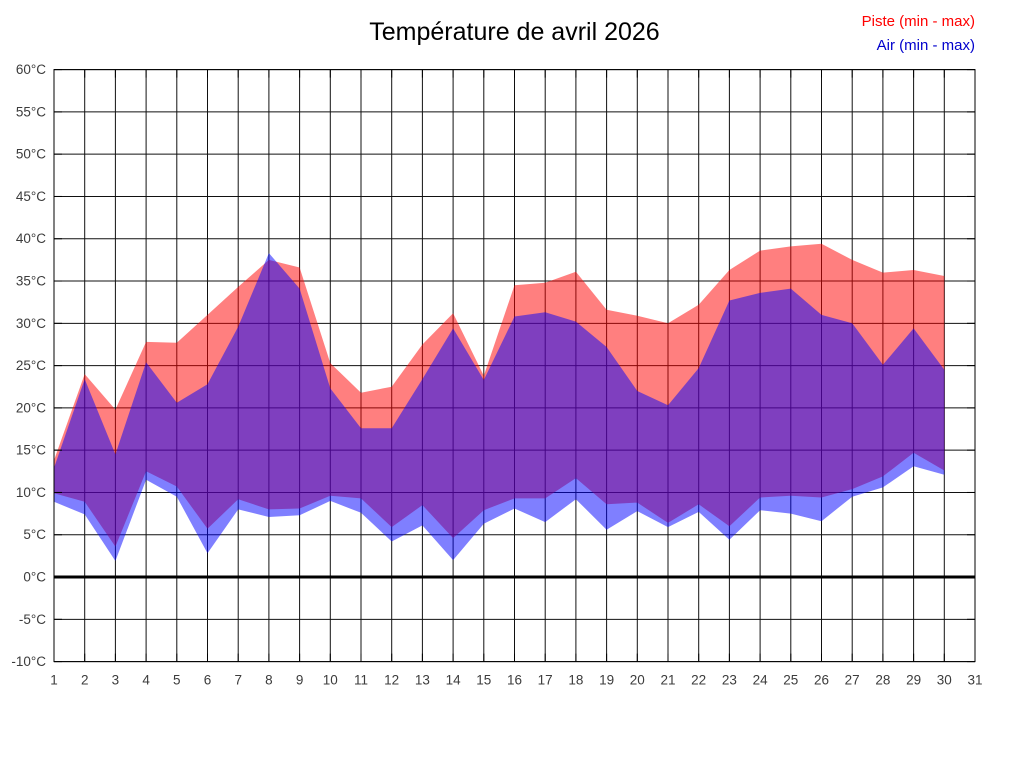 The height and width of the screenshot is (768, 1024). What do you see at coordinates (545, 680) in the screenshot?
I see `x-tick-label: 17` at bounding box center [545, 680].